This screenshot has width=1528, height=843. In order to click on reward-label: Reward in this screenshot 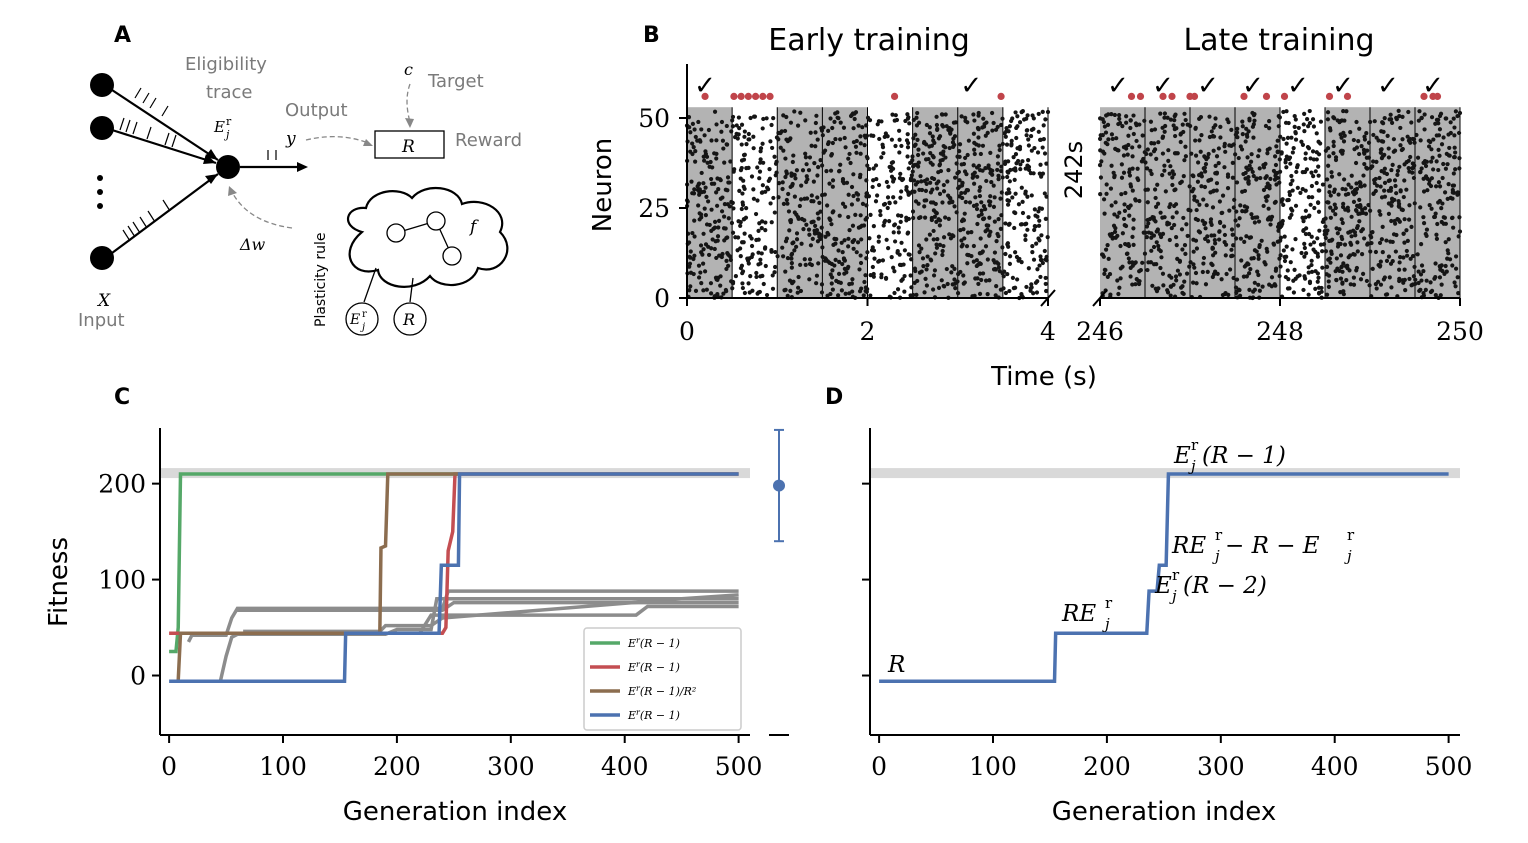, I will do `click(488, 140)`.